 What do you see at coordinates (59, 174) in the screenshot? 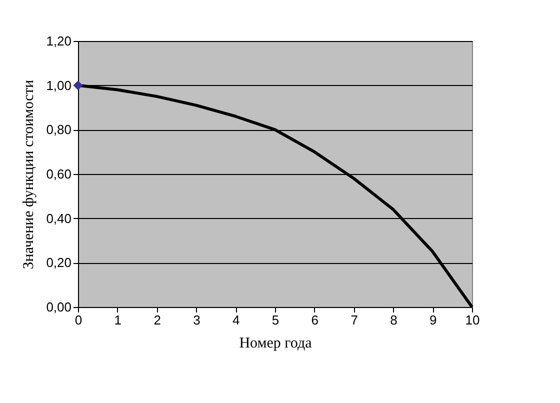
I see `y-tick-label: 0,60` at bounding box center [59, 174].